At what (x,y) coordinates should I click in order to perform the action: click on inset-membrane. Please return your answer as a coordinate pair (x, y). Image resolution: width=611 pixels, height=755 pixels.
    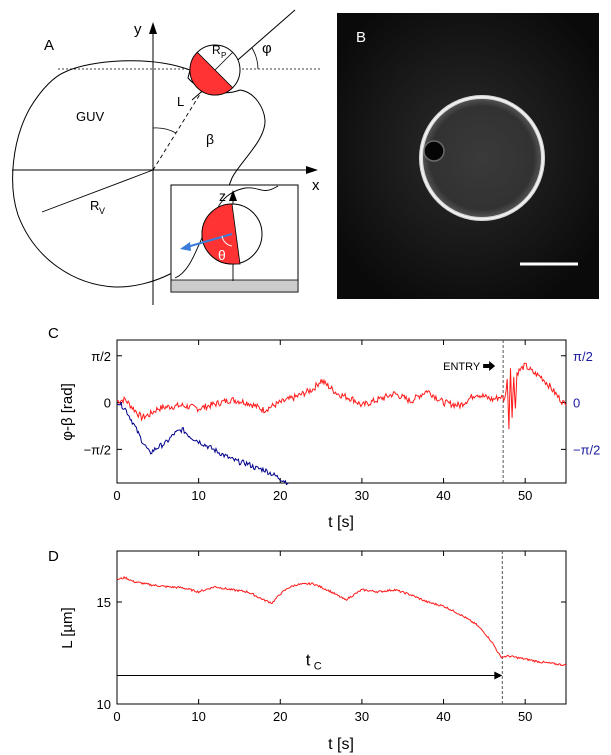
    Looking at the image, I should click on (226, 232).